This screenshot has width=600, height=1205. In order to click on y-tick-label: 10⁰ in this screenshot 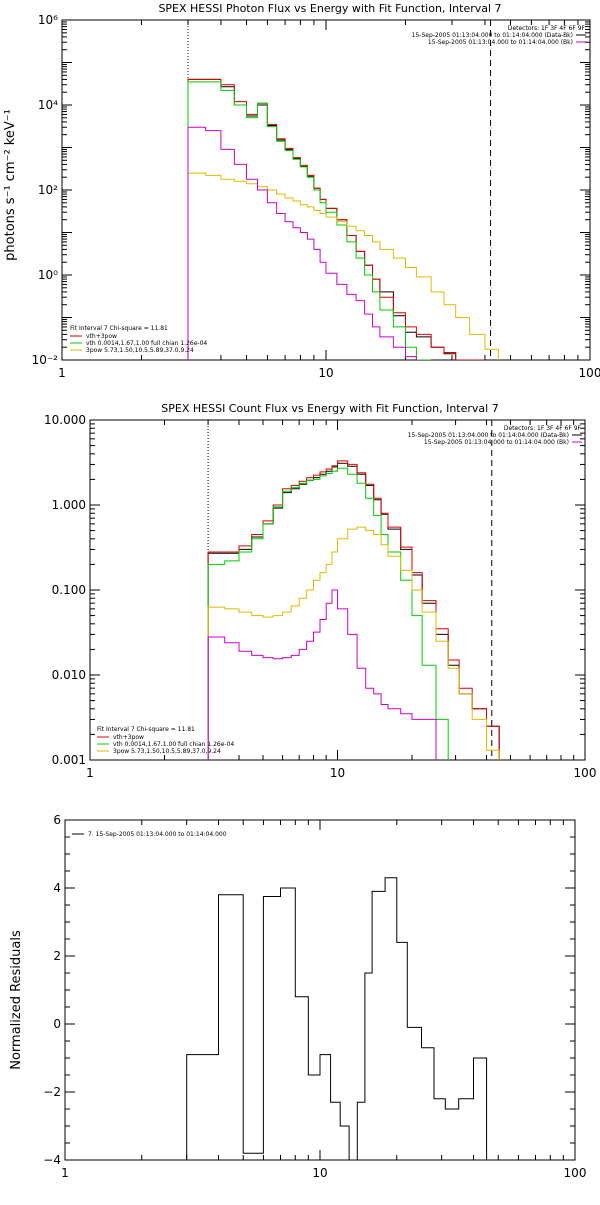, I will do `click(48, 275)`.